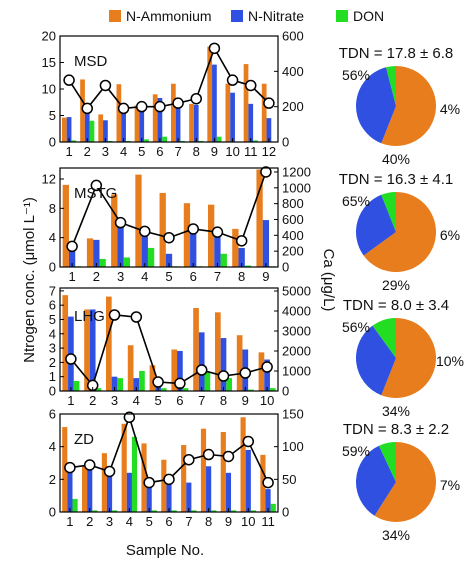 The height and width of the screenshot is (580, 474). I want to click on pie-label-don: 7%, so click(450, 485).